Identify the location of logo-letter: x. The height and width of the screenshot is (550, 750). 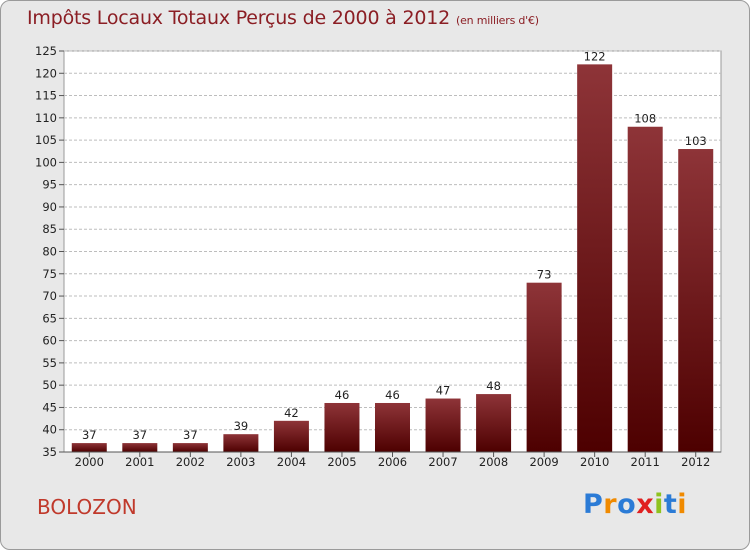
(645, 504).